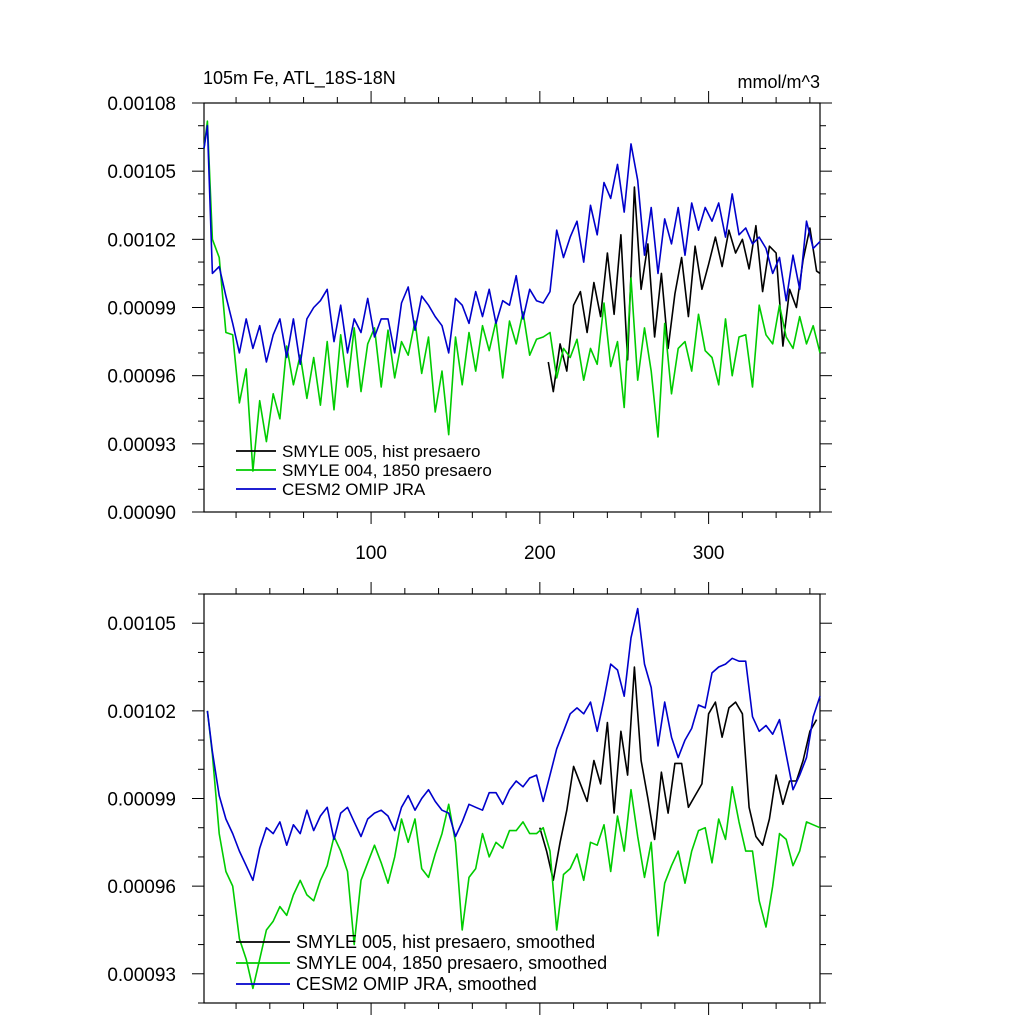 The width and height of the screenshot is (1024, 1024). Describe the element at coordinates (299, 78) in the screenshot. I see `chart-title: 105m Fe, ATL_18S-18N` at that location.